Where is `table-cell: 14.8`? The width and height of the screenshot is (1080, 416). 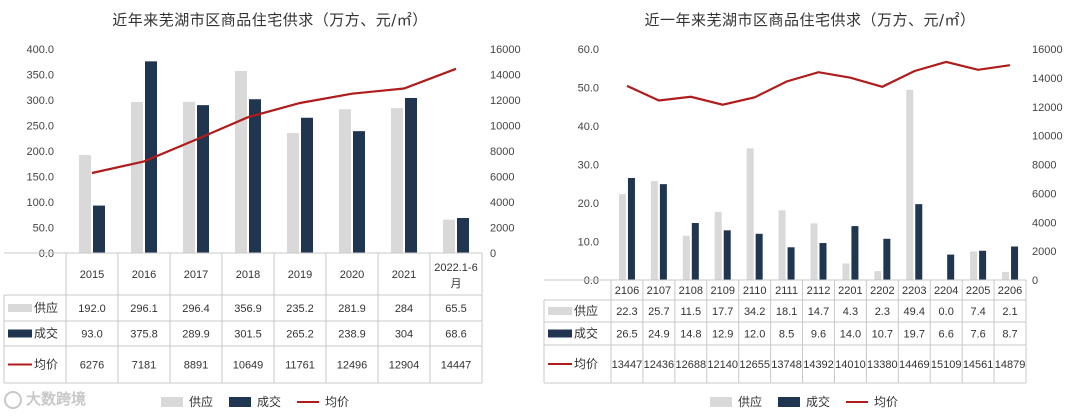 table-cell: 14.8 is located at coordinates (690, 335).